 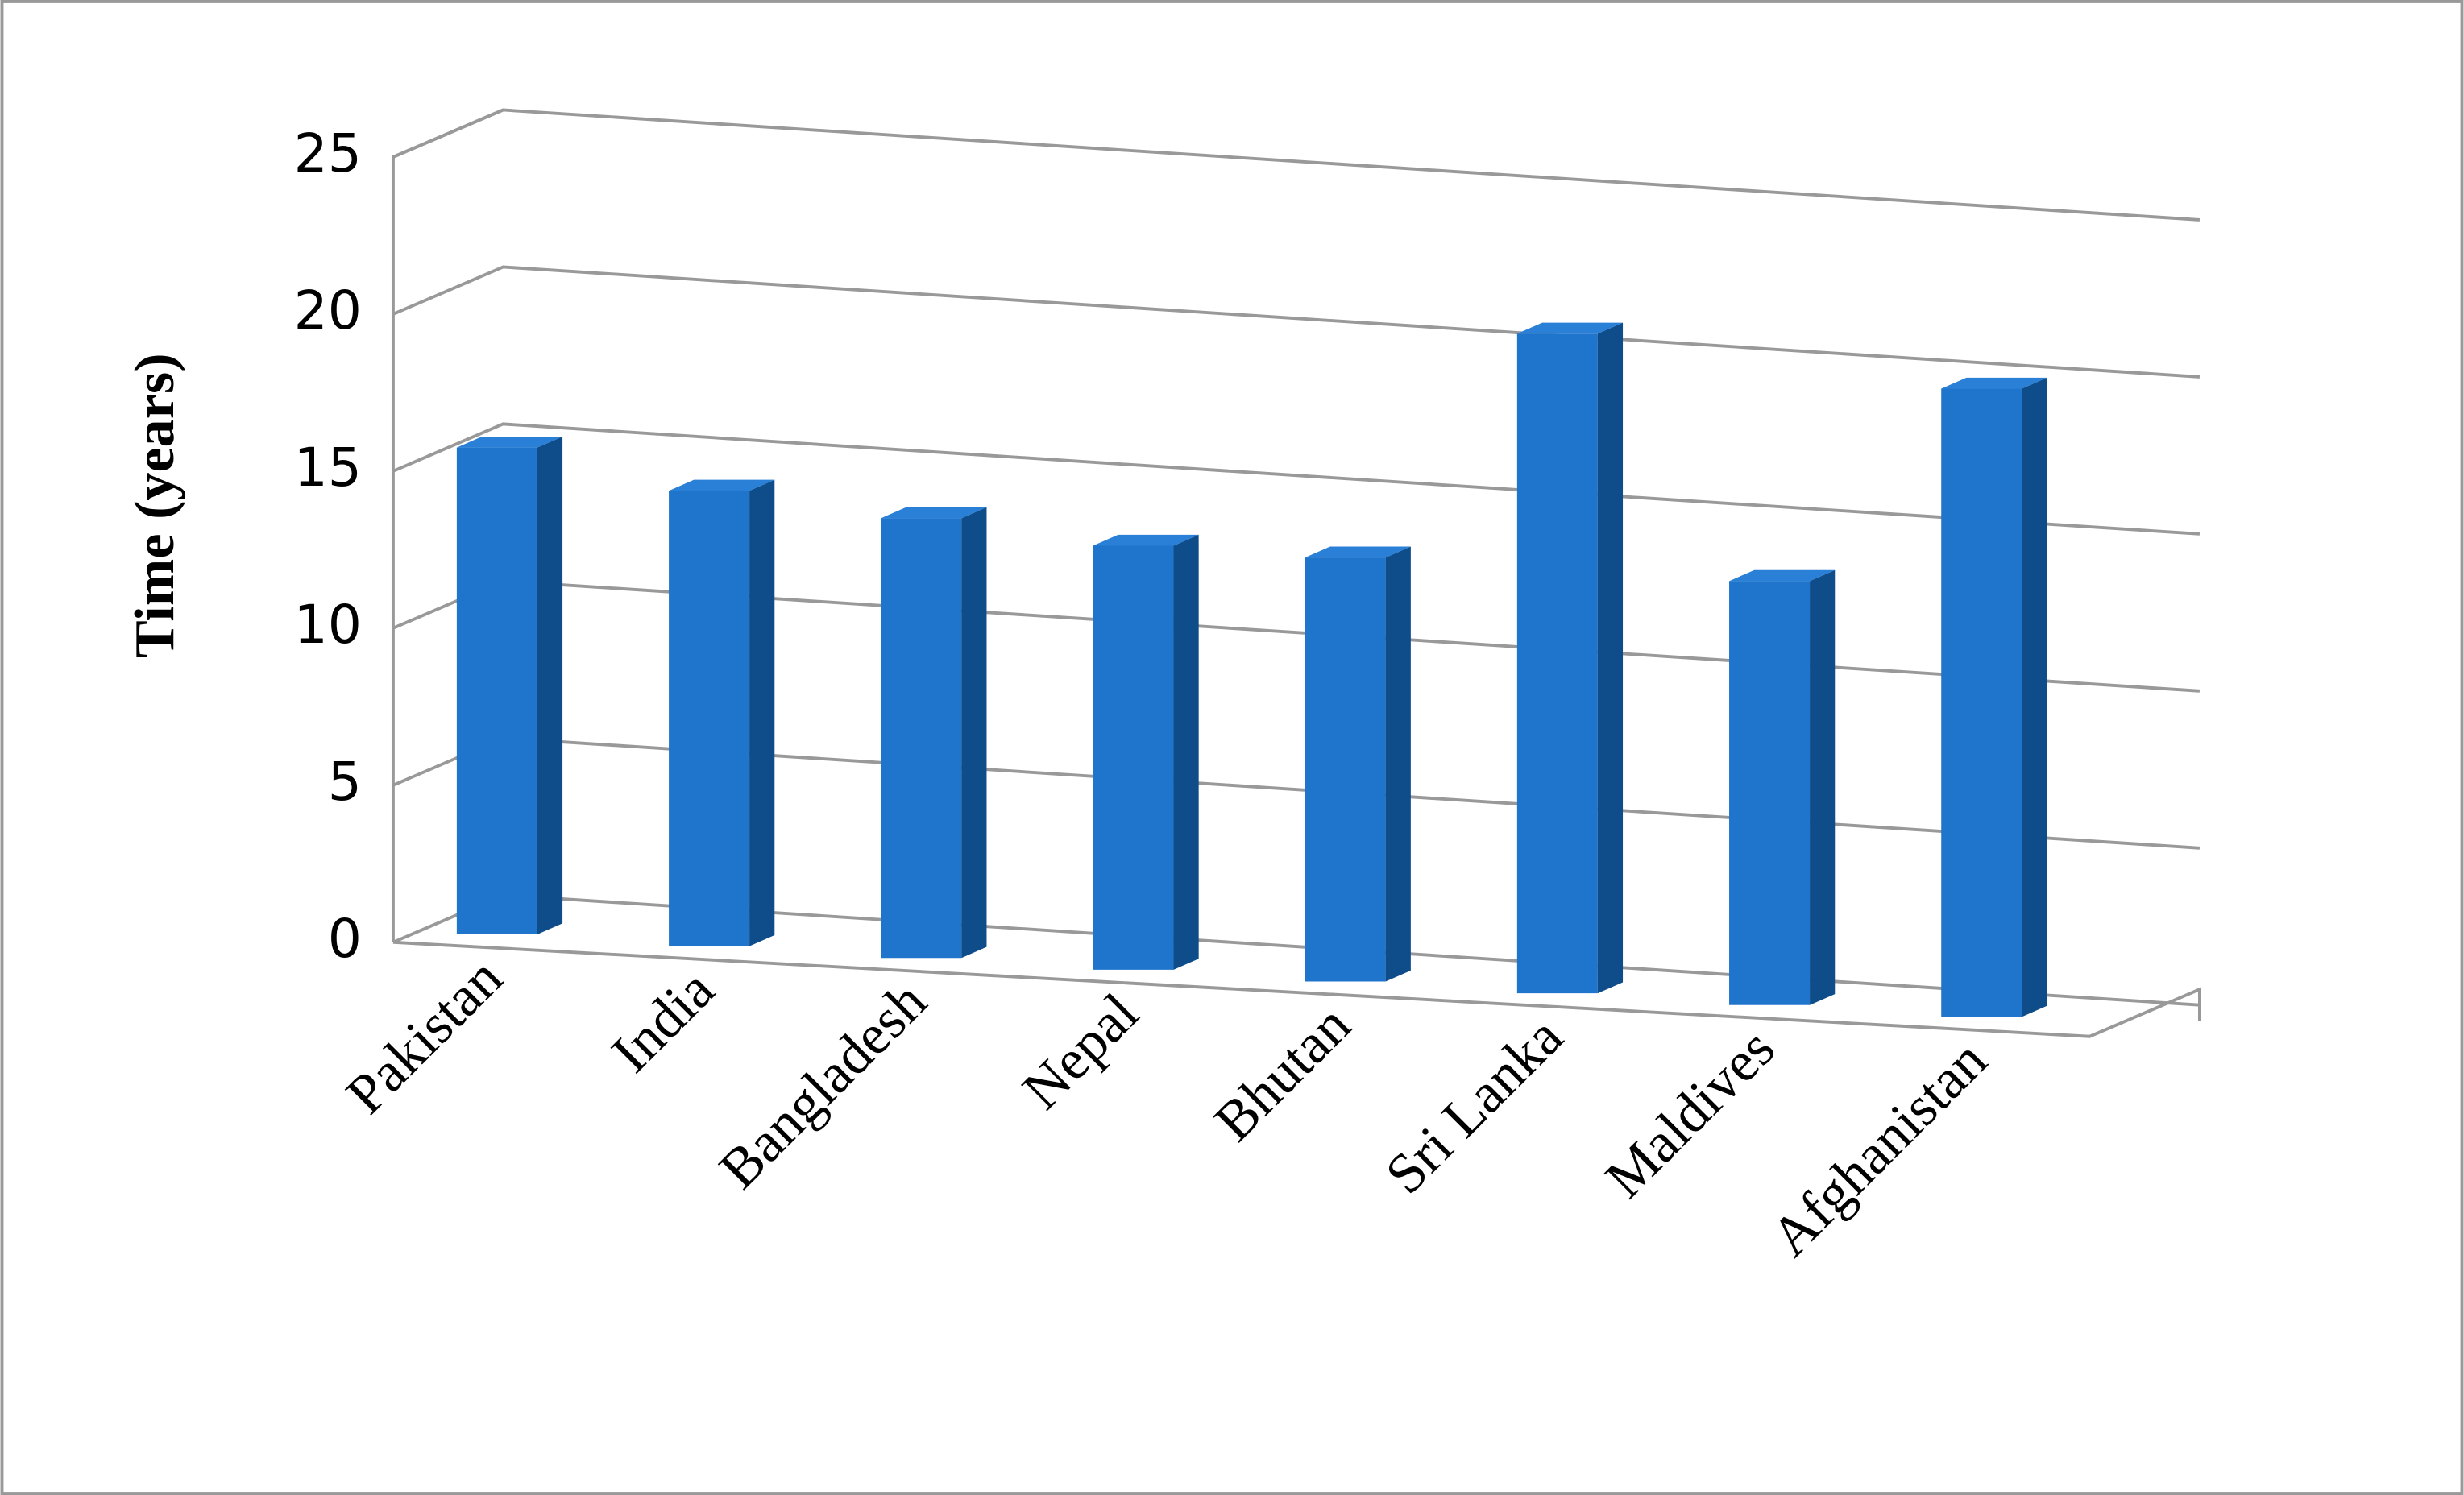 I want to click on y-tick-label: 20, so click(x=328, y=310).